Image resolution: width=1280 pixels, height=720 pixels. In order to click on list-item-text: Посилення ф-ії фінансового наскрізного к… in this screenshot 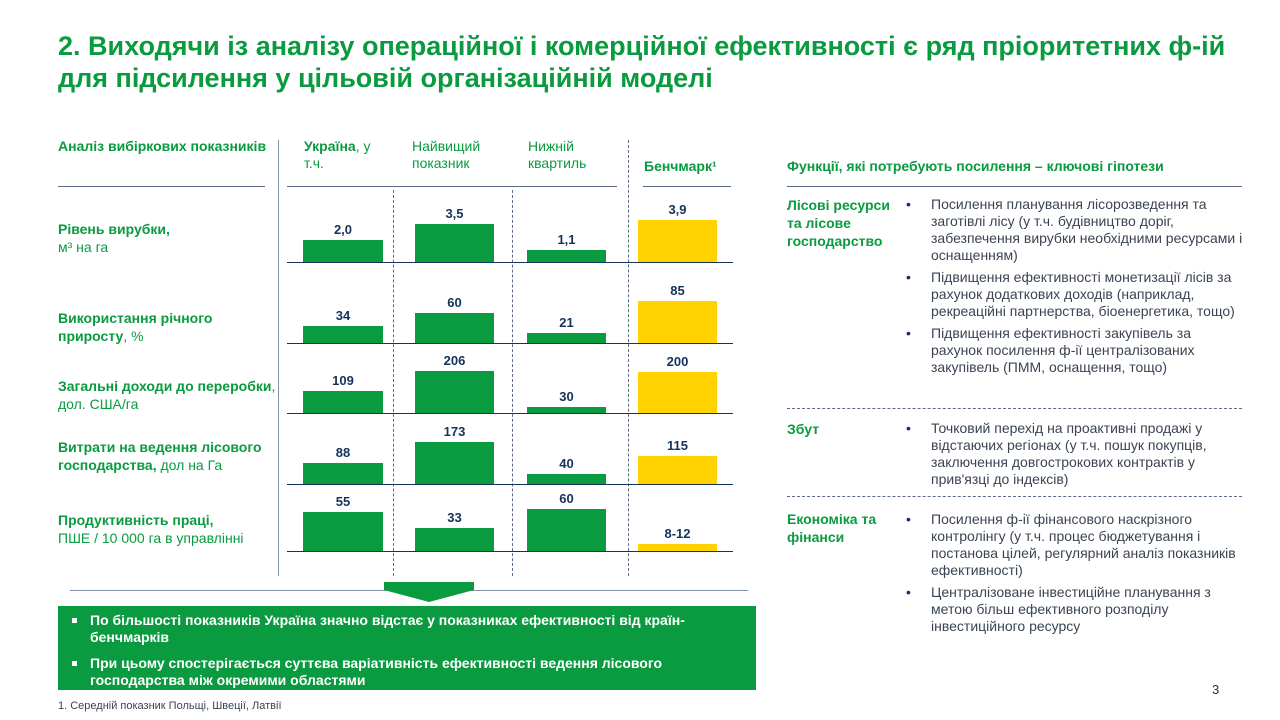, I will do `click(1083, 544)`.